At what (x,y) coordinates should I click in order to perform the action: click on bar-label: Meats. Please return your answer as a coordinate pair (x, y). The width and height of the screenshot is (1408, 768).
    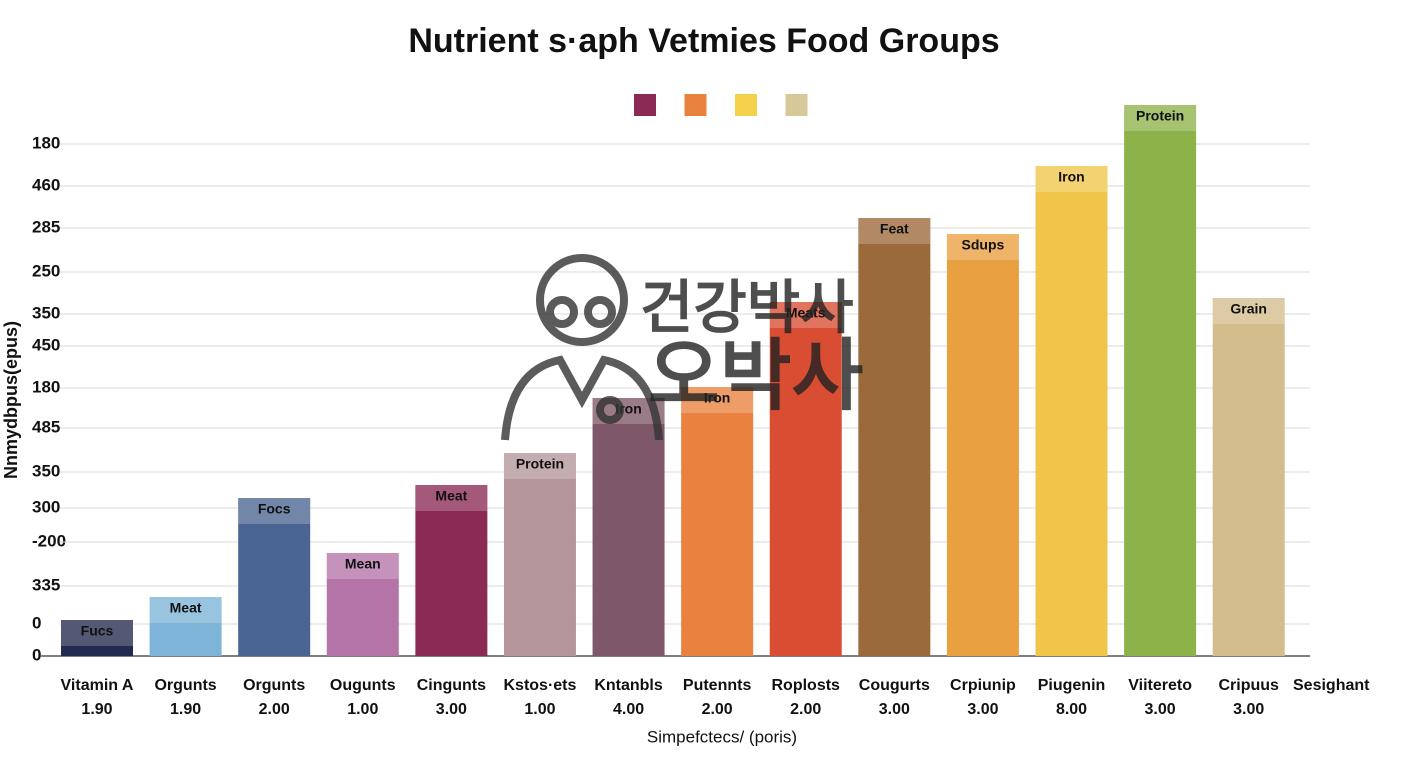
    Looking at the image, I should click on (806, 313).